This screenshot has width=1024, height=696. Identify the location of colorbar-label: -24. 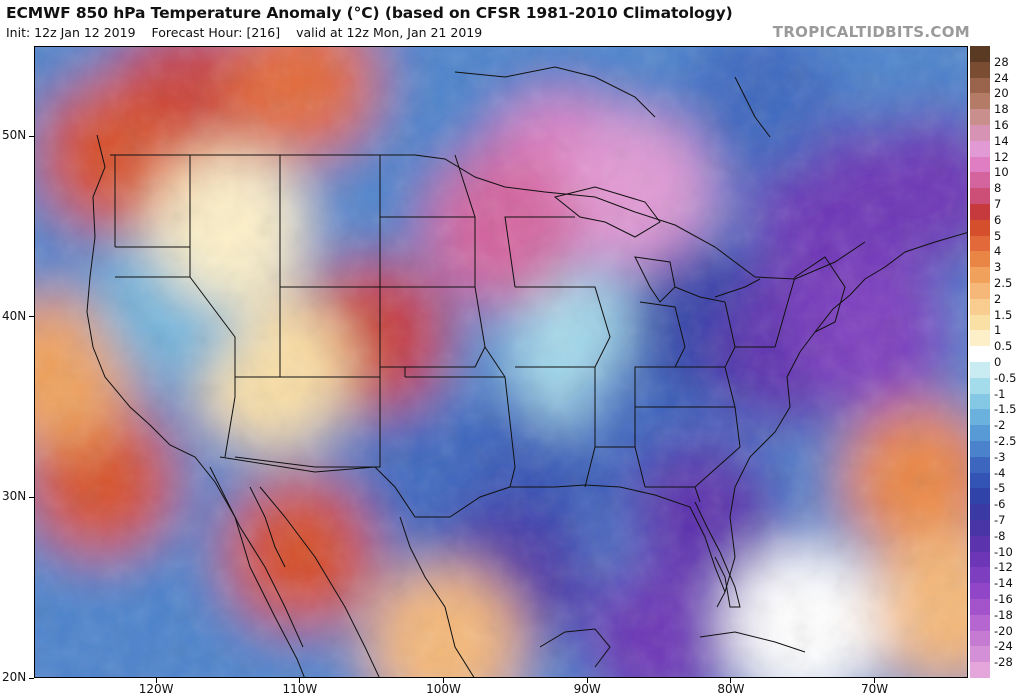
(1003, 646).